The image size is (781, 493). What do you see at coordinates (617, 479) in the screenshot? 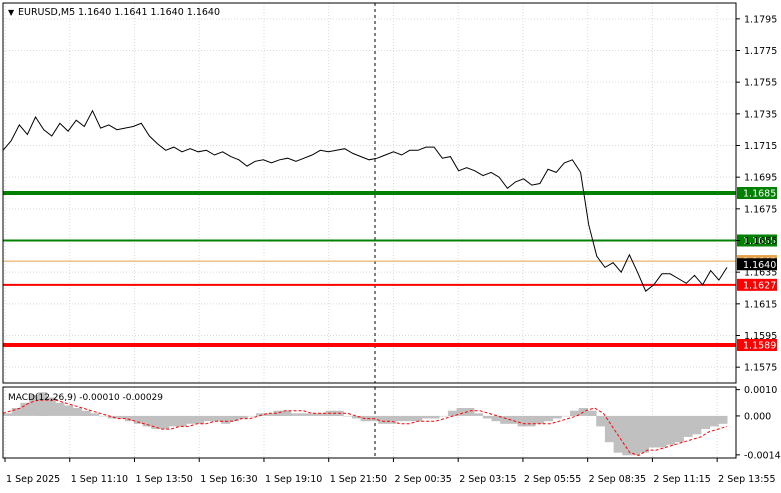
I see `x-tick-label: 2 Sep 08:35` at bounding box center [617, 479].